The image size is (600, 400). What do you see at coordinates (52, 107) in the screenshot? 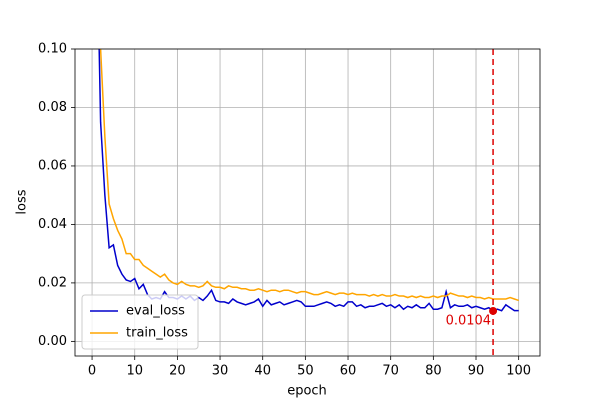
I see `y-tick-label: 0.08` at bounding box center [52, 107].